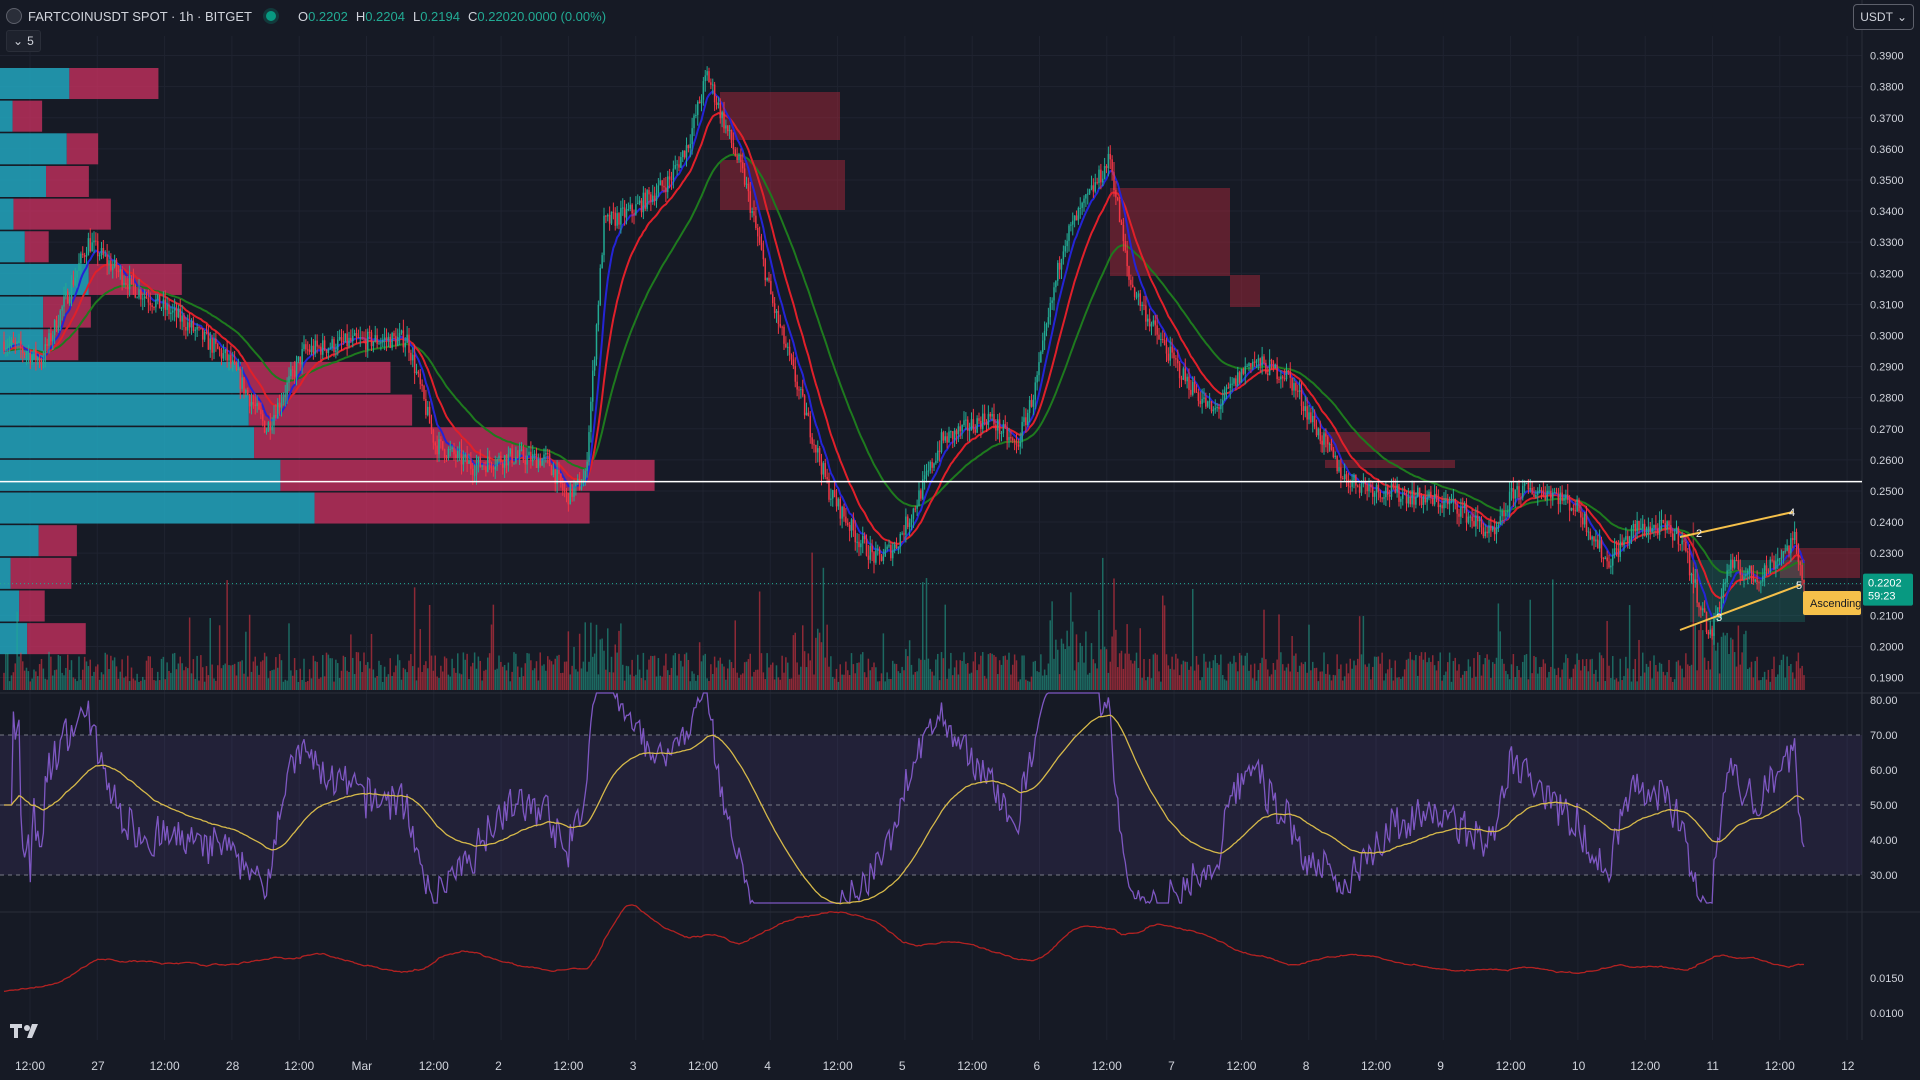  I want to click on volume-profile-sell-bar, so click(57, 541).